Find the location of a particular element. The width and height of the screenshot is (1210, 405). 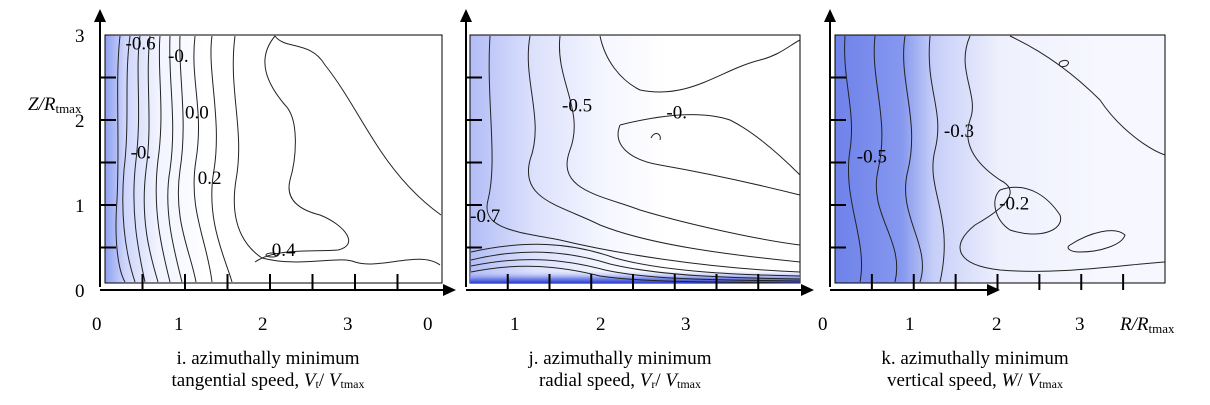

panel-k-xtick-label: 3 is located at coordinates (1080, 324).